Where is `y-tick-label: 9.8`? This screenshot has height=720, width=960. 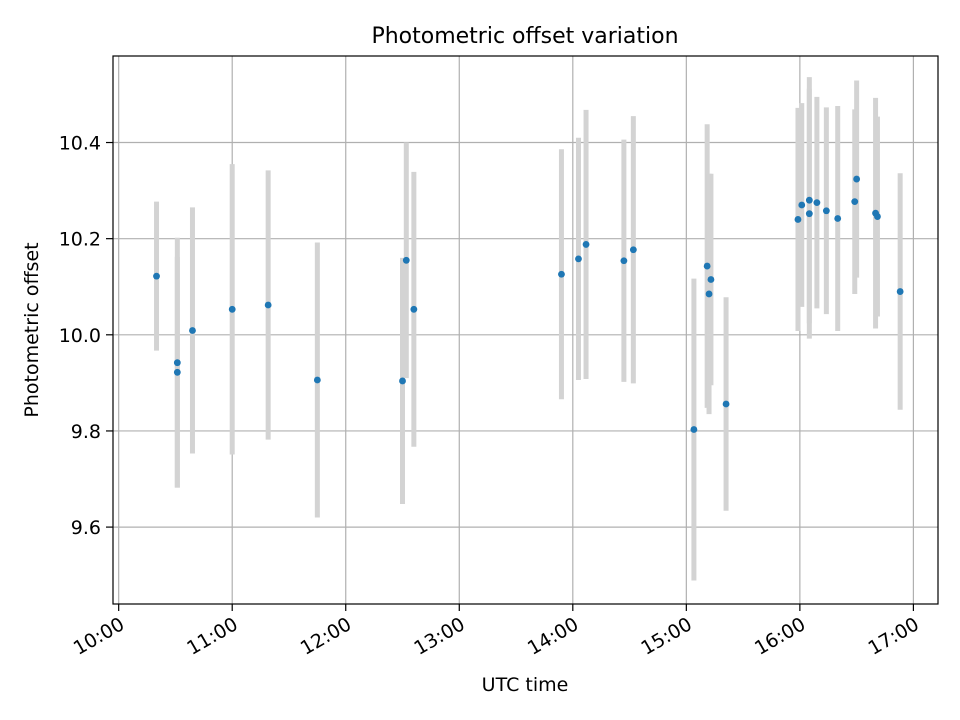
y-tick-label: 9.8 is located at coordinates (86, 432).